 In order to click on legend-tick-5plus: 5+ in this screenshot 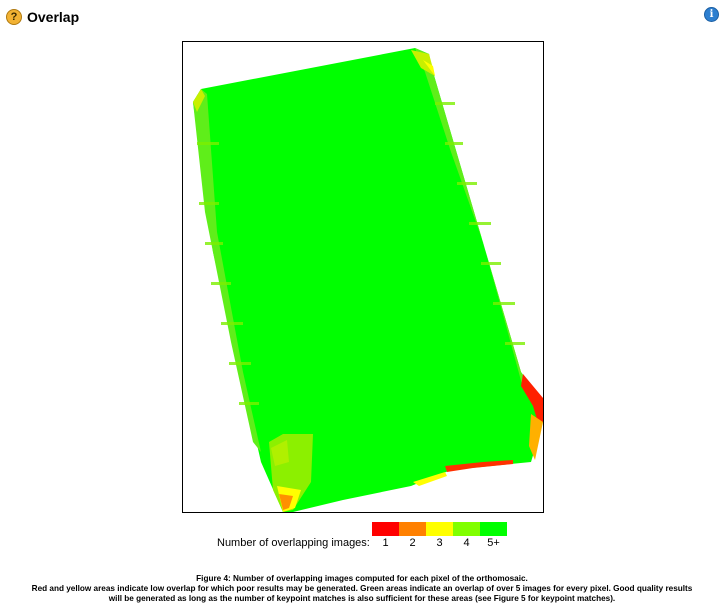, I will do `click(493, 543)`.